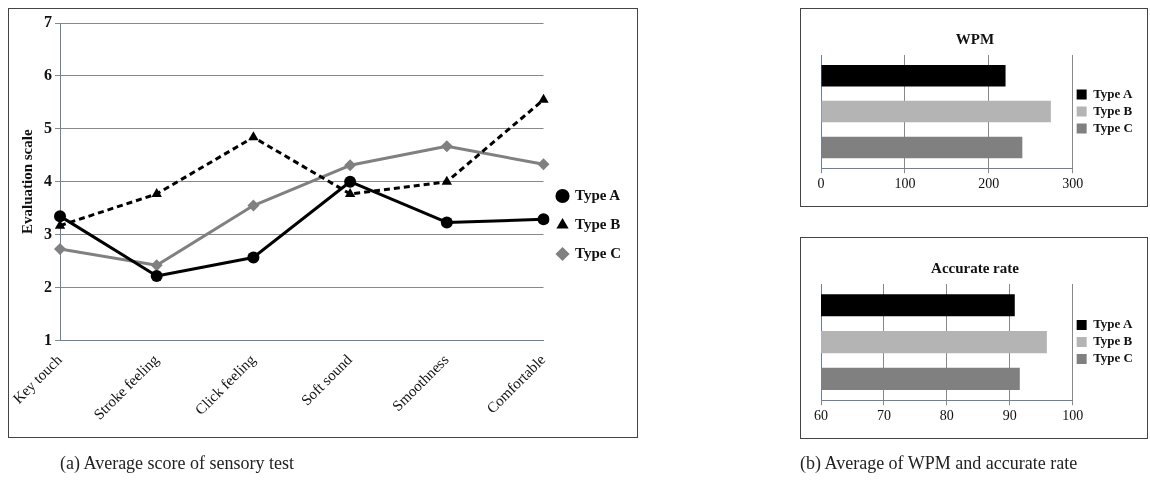 The width and height of the screenshot is (1150, 483). What do you see at coordinates (939, 463) in the screenshot?
I see `text: (b) Average of WPM and accurate rate` at bounding box center [939, 463].